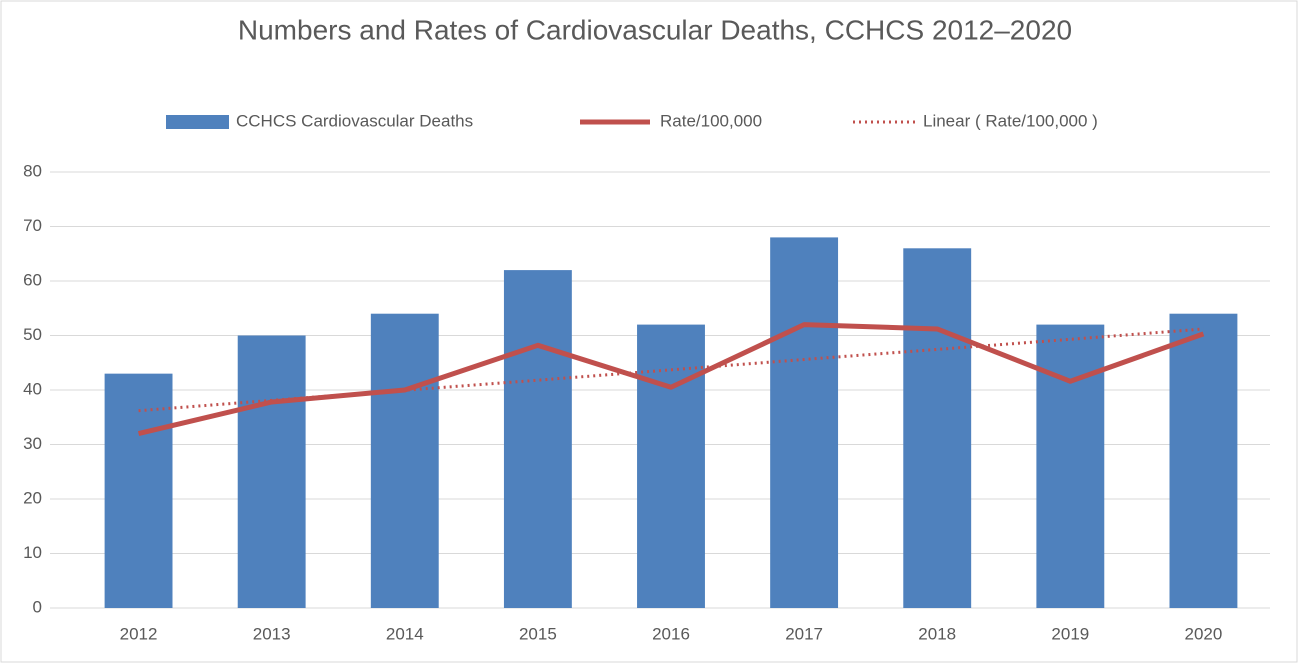 Image resolution: width=1299 pixels, height=664 pixels. I want to click on legend-swatch, so click(197, 122).